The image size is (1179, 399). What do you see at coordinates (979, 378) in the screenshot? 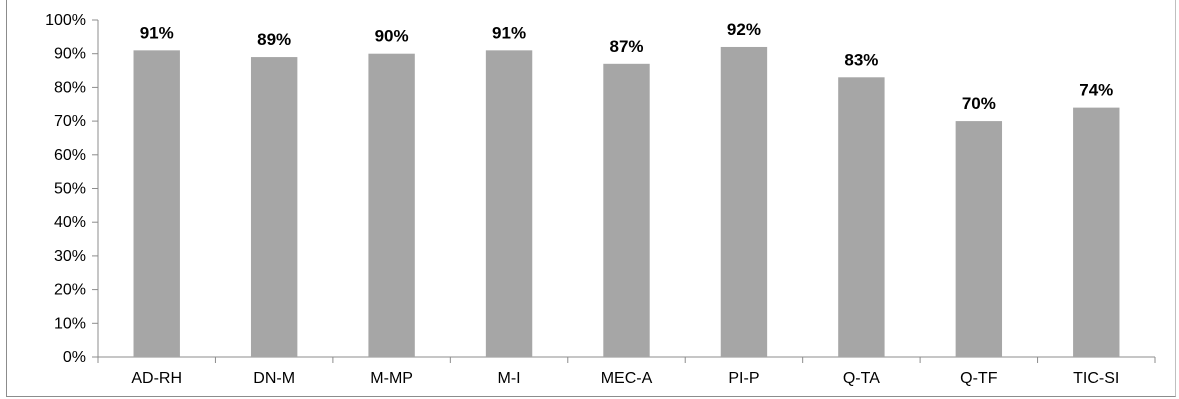
I see `x-tick-label: Q-TF` at bounding box center [979, 378].